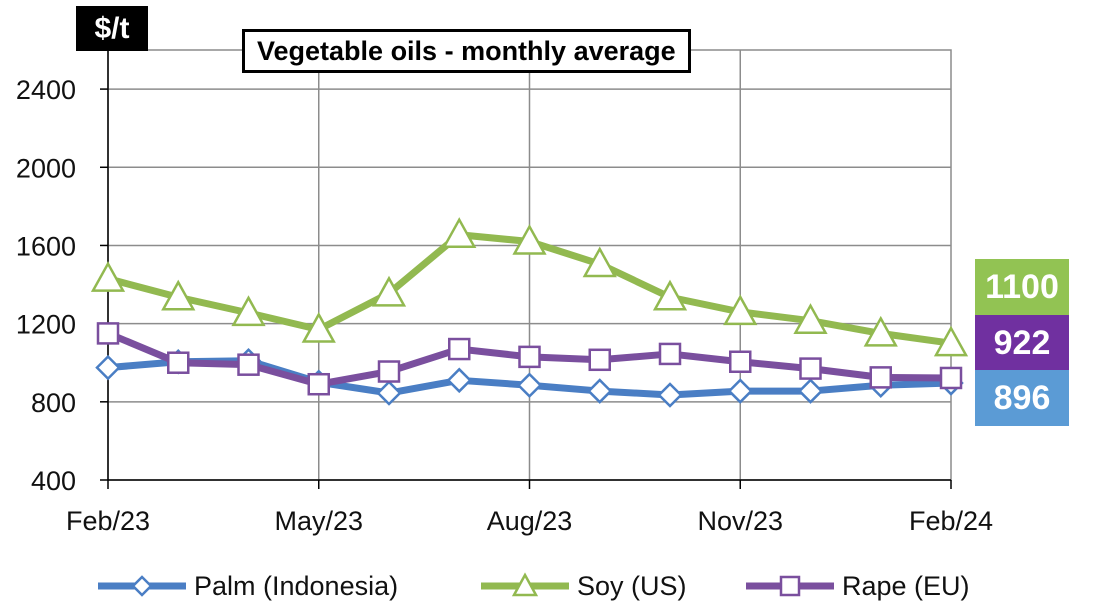 This screenshot has width=1097, height=613. What do you see at coordinates (46, 325) in the screenshot?
I see `y-tick-label: 1200` at bounding box center [46, 325].